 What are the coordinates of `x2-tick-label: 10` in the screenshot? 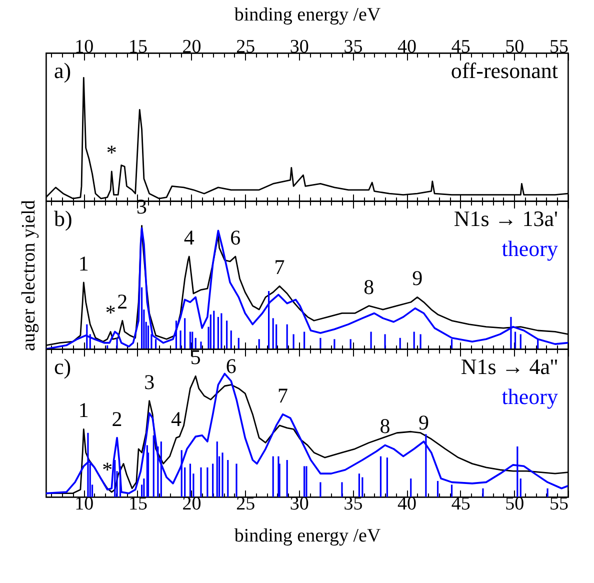 It's located at (84, 47).